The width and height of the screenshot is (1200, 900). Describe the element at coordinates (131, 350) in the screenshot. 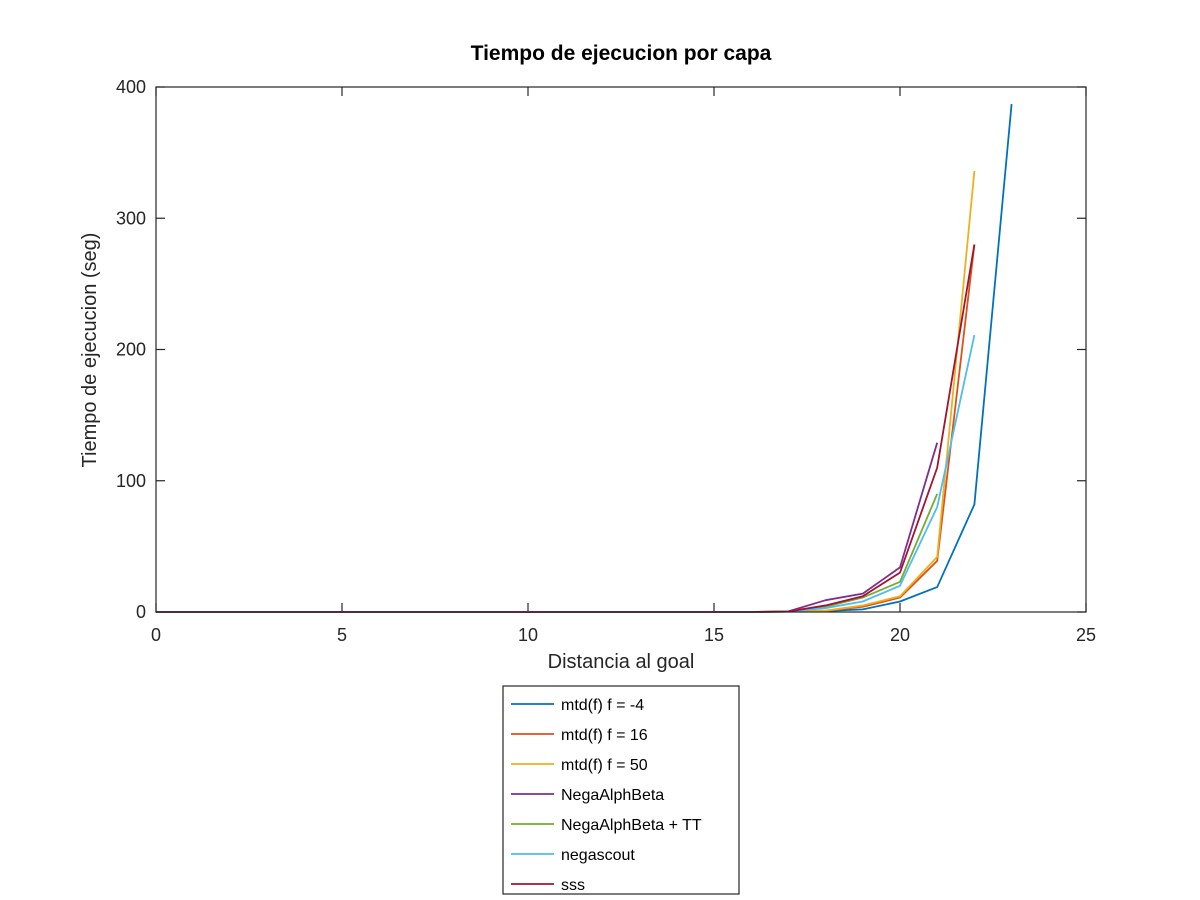

I see `y-tick-label: 200` at that location.